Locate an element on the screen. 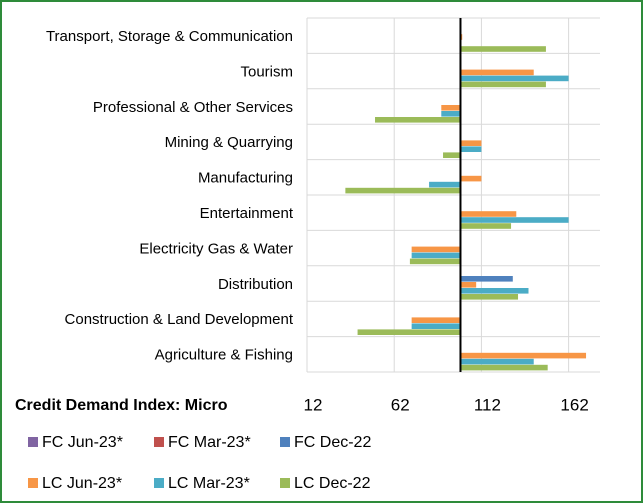 The height and width of the screenshot is (503, 643). y-tick-label: Manufacturing is located at coordinates (245, 178).